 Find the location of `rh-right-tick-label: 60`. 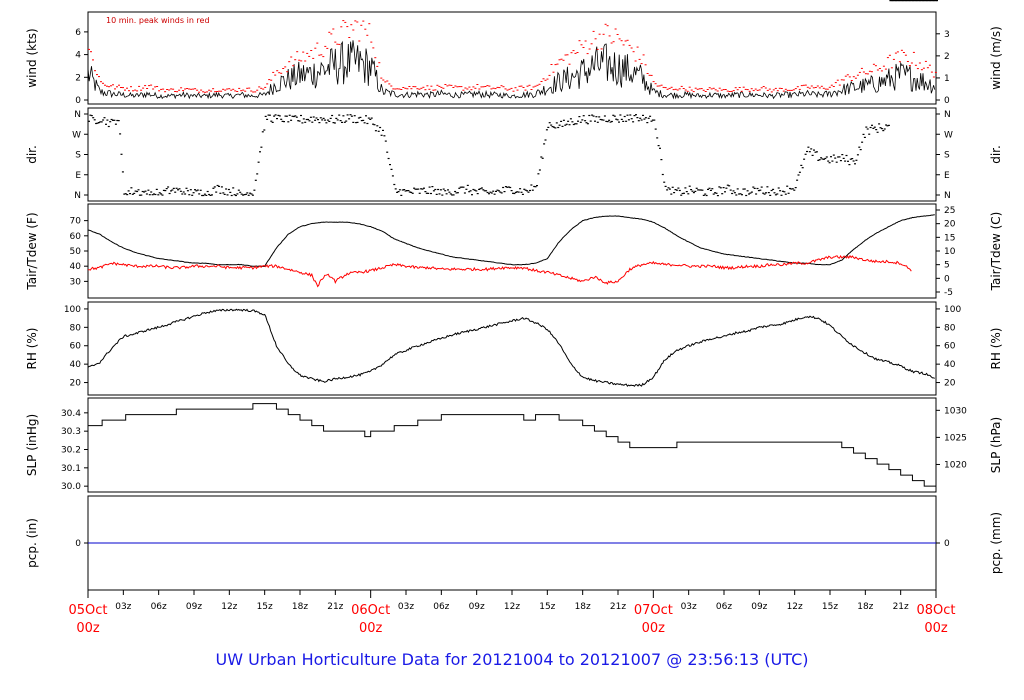

rh-right-tick-label: 60 is located at coordinates (950, 347).